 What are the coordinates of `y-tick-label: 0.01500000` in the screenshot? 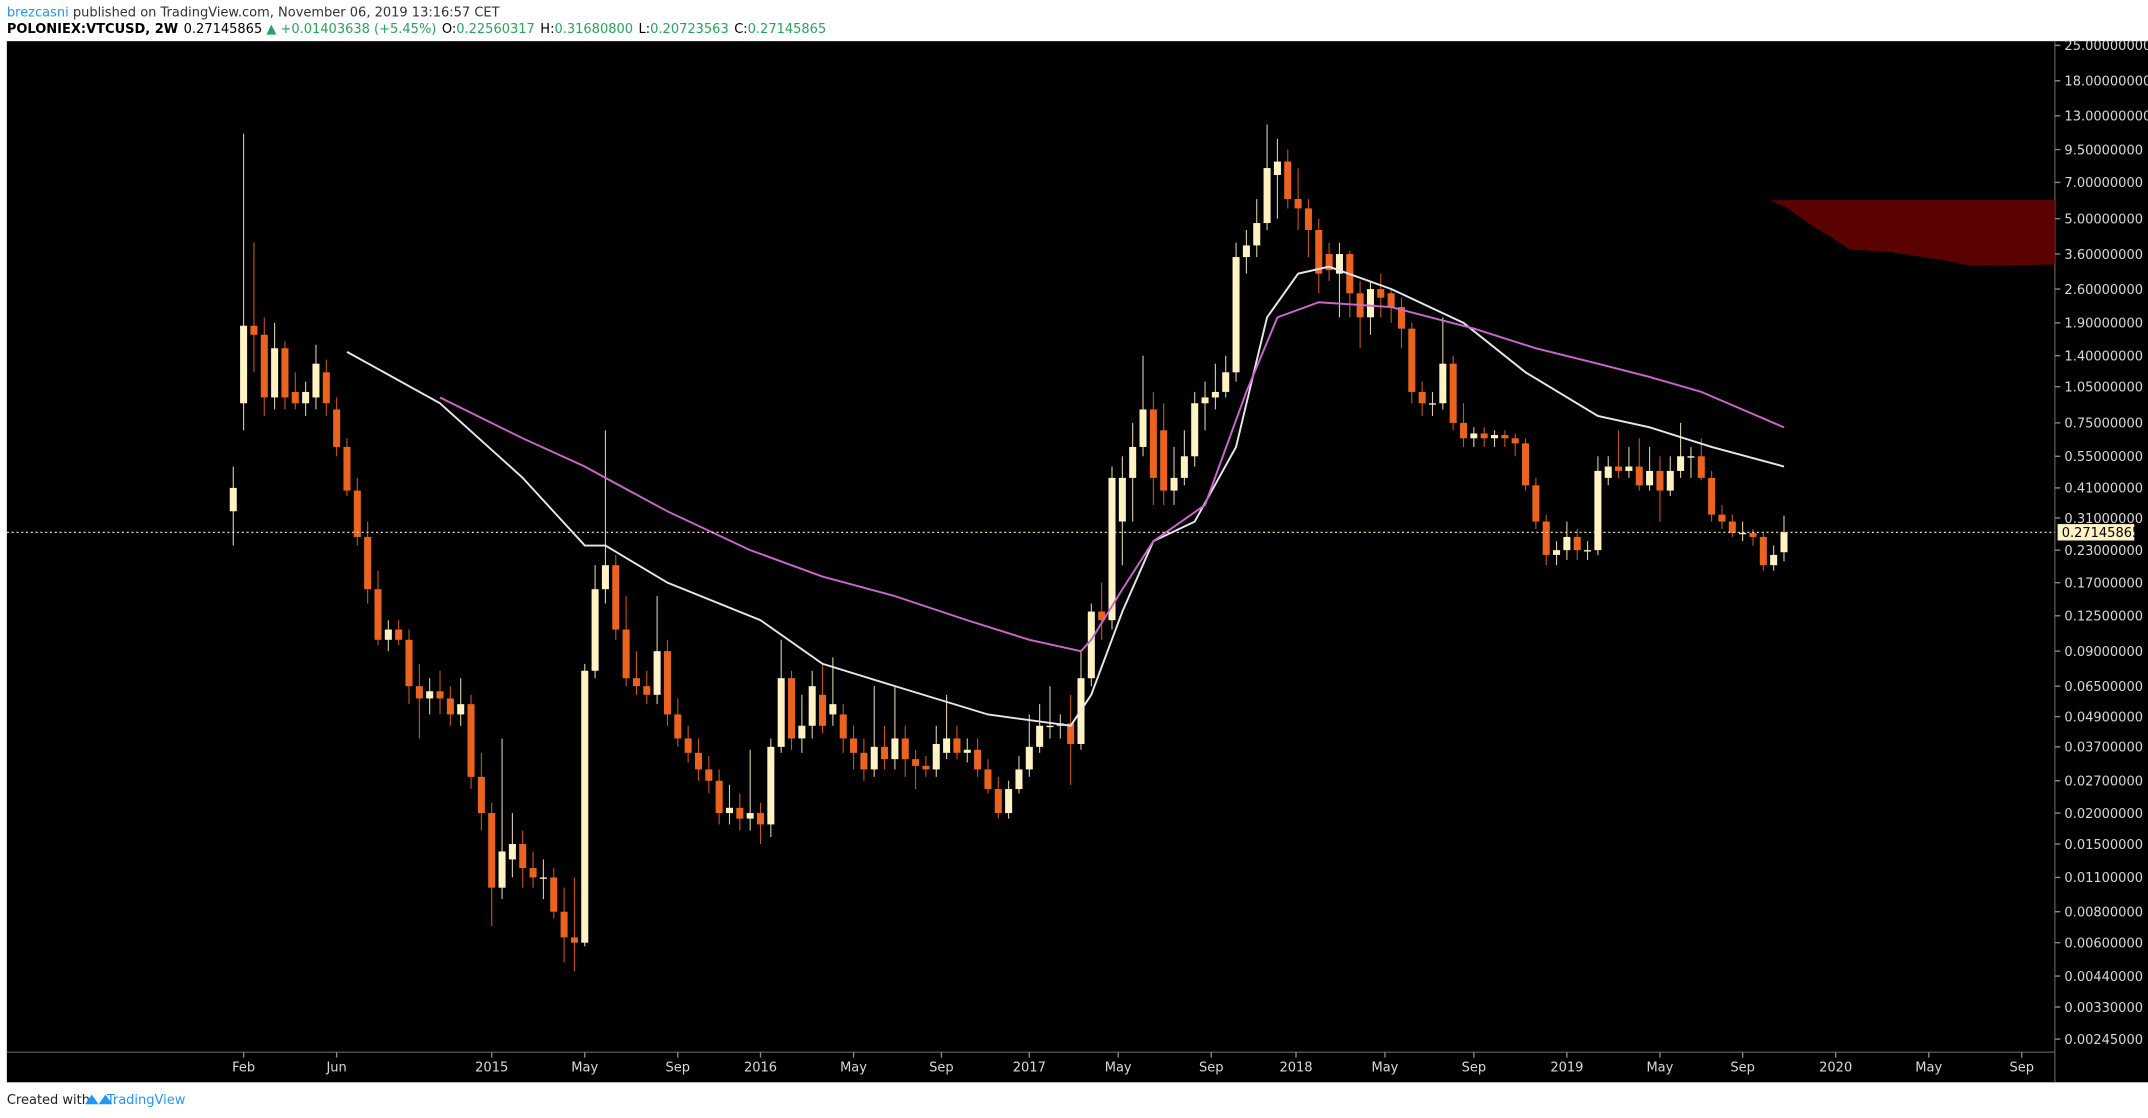 It's located at (2103, 845).